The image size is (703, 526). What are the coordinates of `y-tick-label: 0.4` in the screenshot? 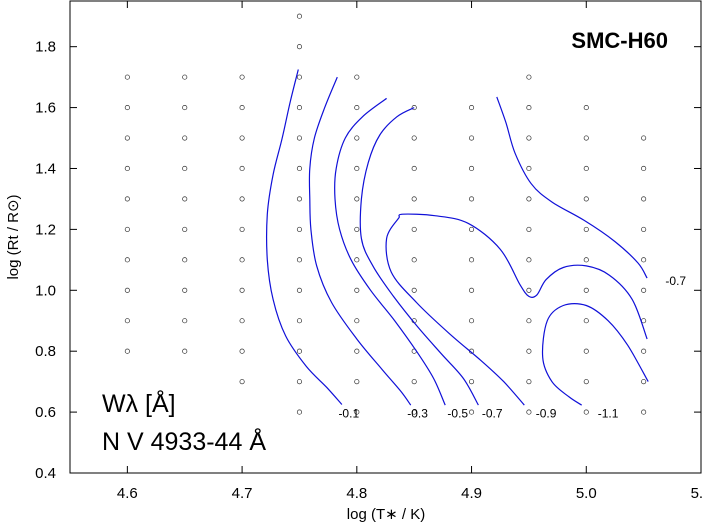 It's located at (45, 473).